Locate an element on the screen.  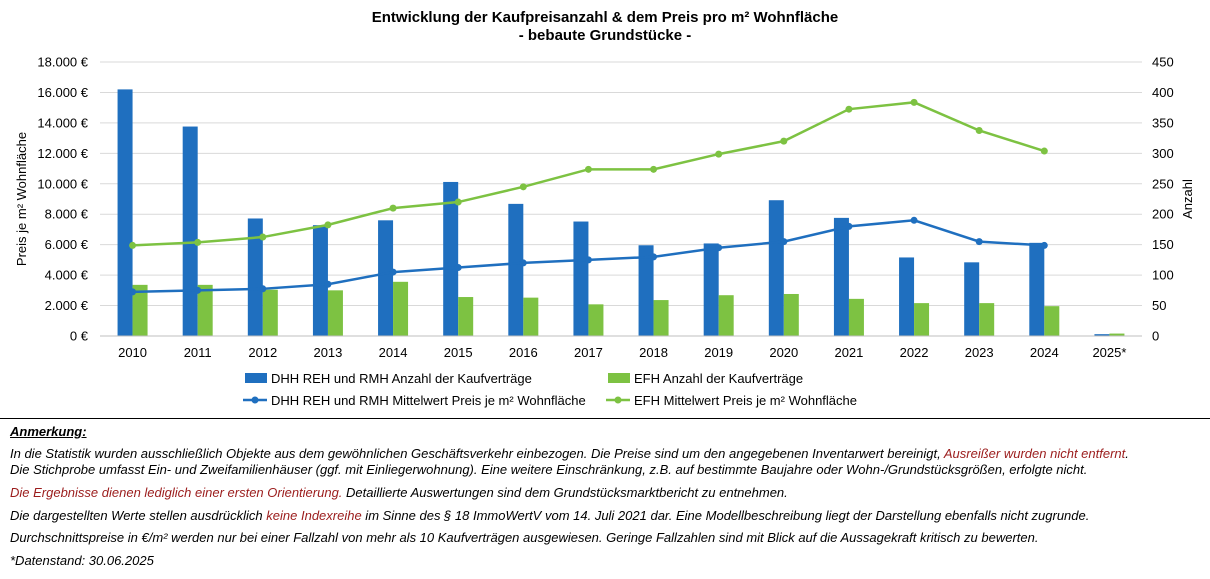
note-line-1-end: . is located at coordinates (1127, 453).